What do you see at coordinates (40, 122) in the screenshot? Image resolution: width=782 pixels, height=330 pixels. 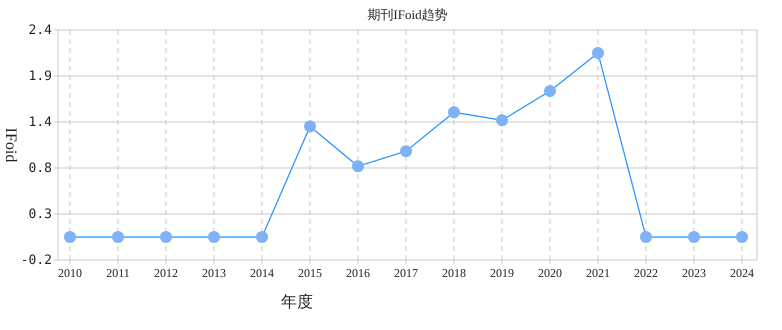 I see `y-tick-label: 1.4` at bounding box center [40, 122].